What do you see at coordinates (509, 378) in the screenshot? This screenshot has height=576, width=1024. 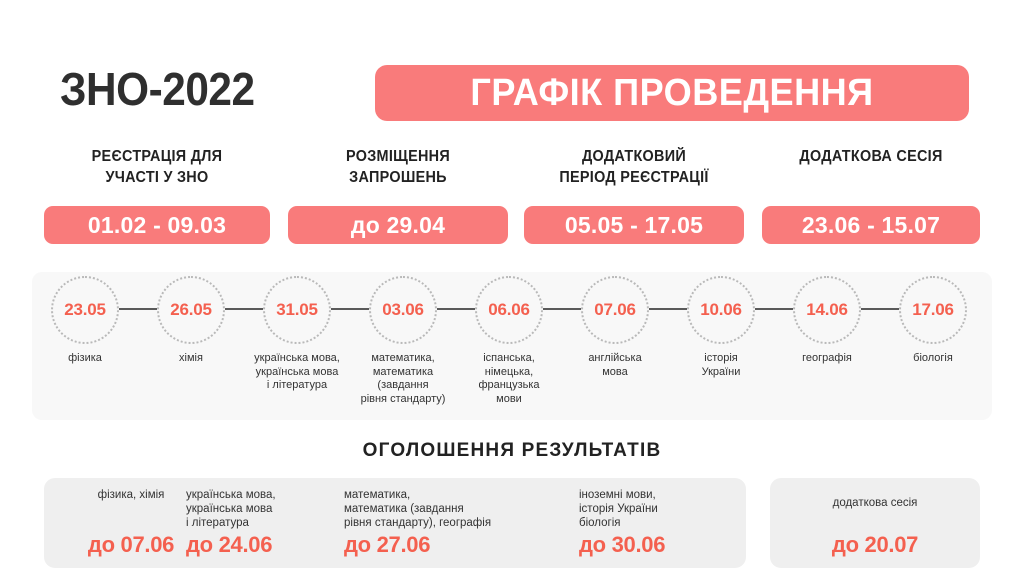 I see `timeline-subject-label: іспанська, німецька, французька мови` at bounding box center [509, 378].